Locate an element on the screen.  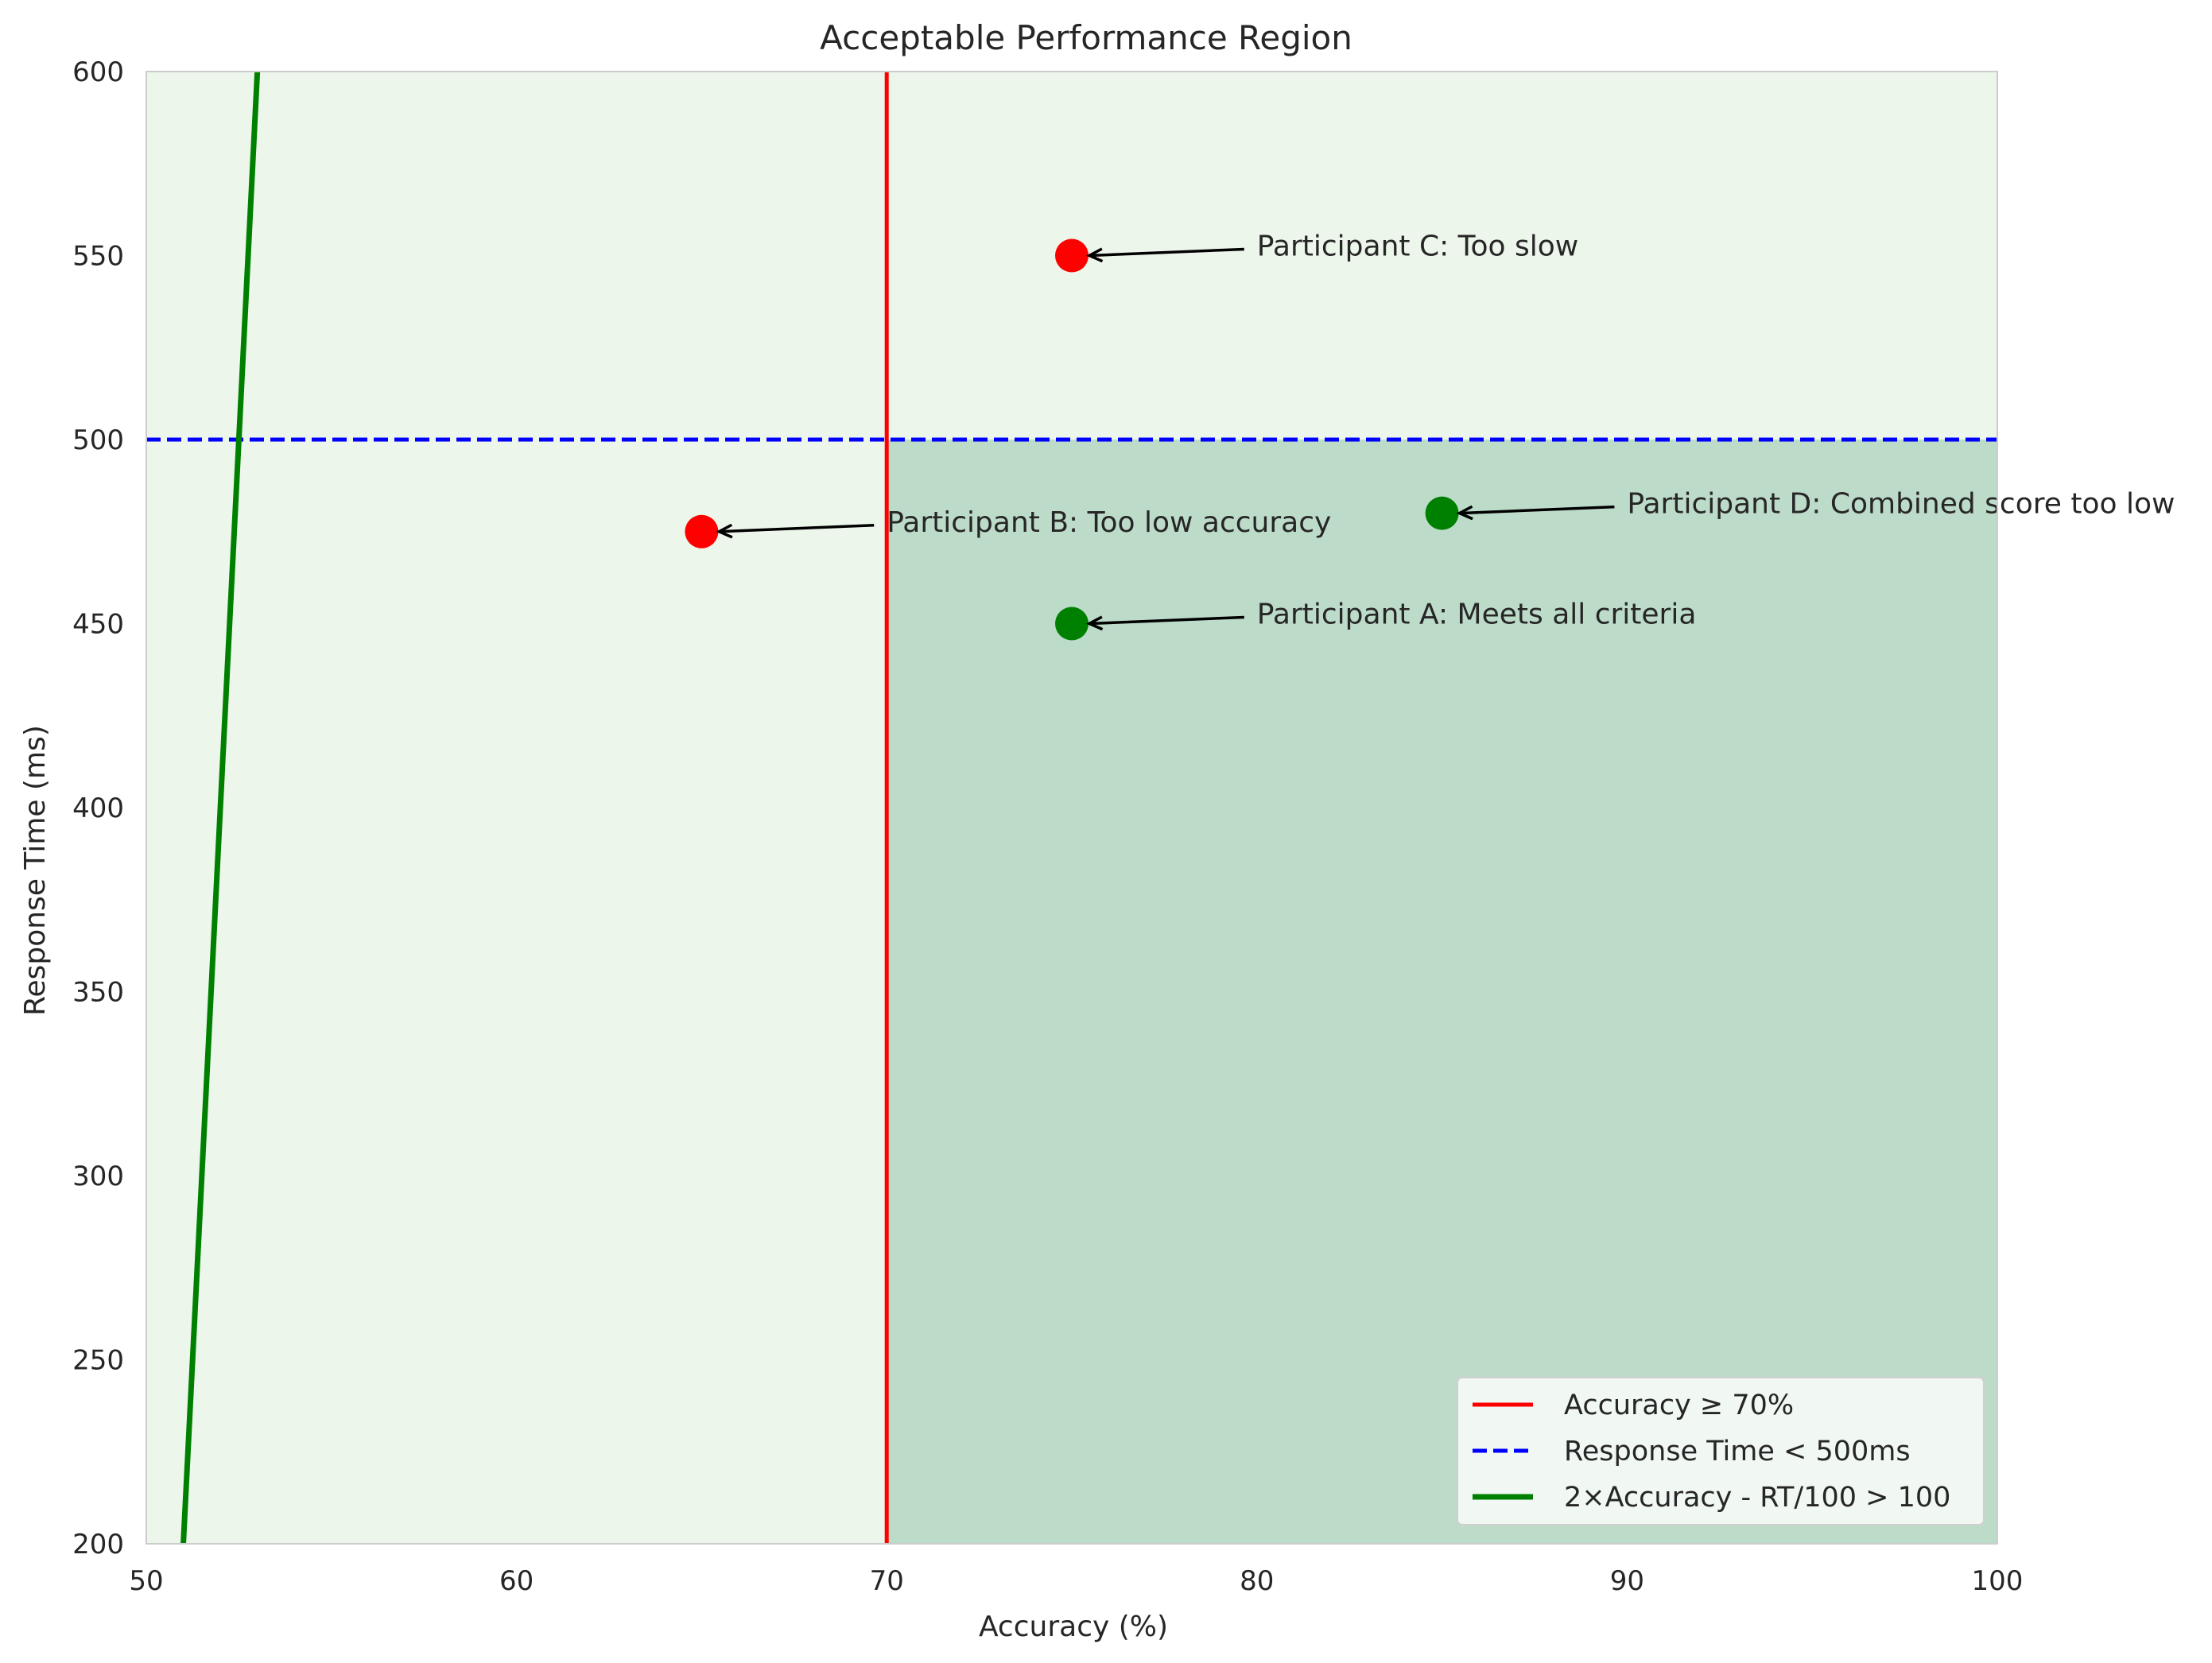
legend-label-accuracy: Accuracy ≥ 70% is located at coordinates (1679, 1405).